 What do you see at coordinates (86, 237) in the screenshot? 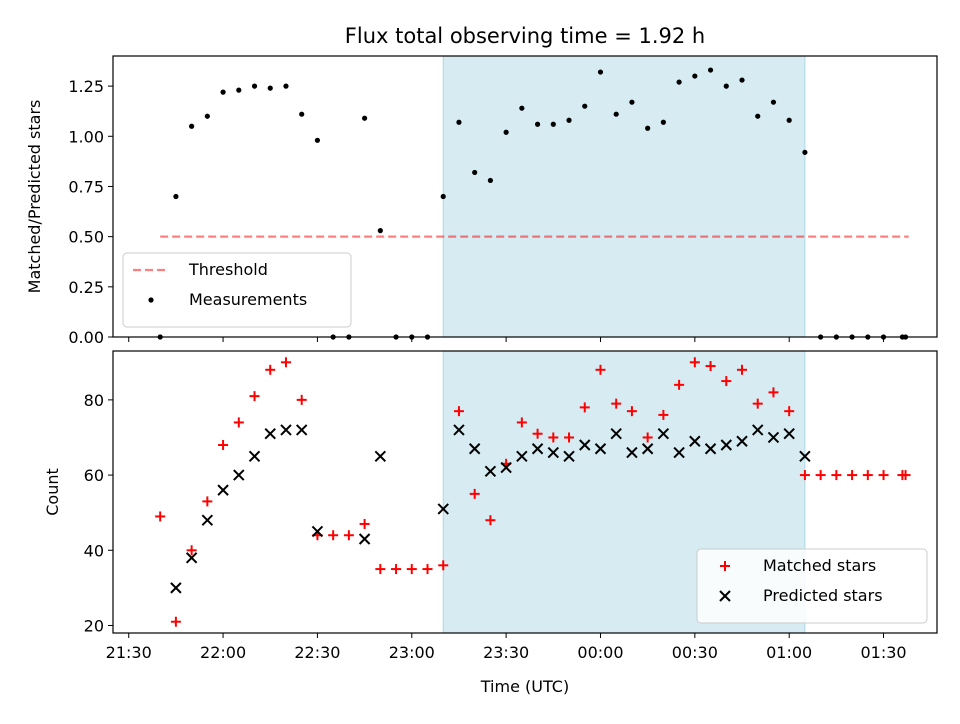
I see `y-tick-label: 0.50` at bounding box center [86, 237].